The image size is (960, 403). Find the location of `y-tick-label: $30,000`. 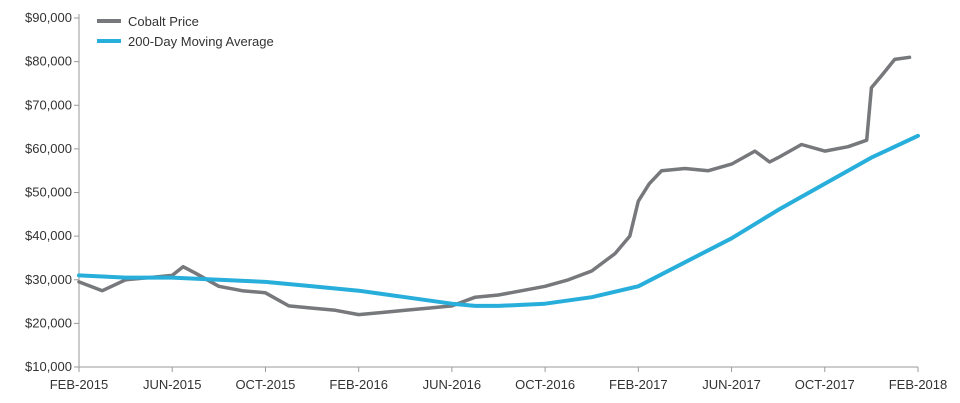

y-tick-label: $30,000 is located at coordinates (48, 279).